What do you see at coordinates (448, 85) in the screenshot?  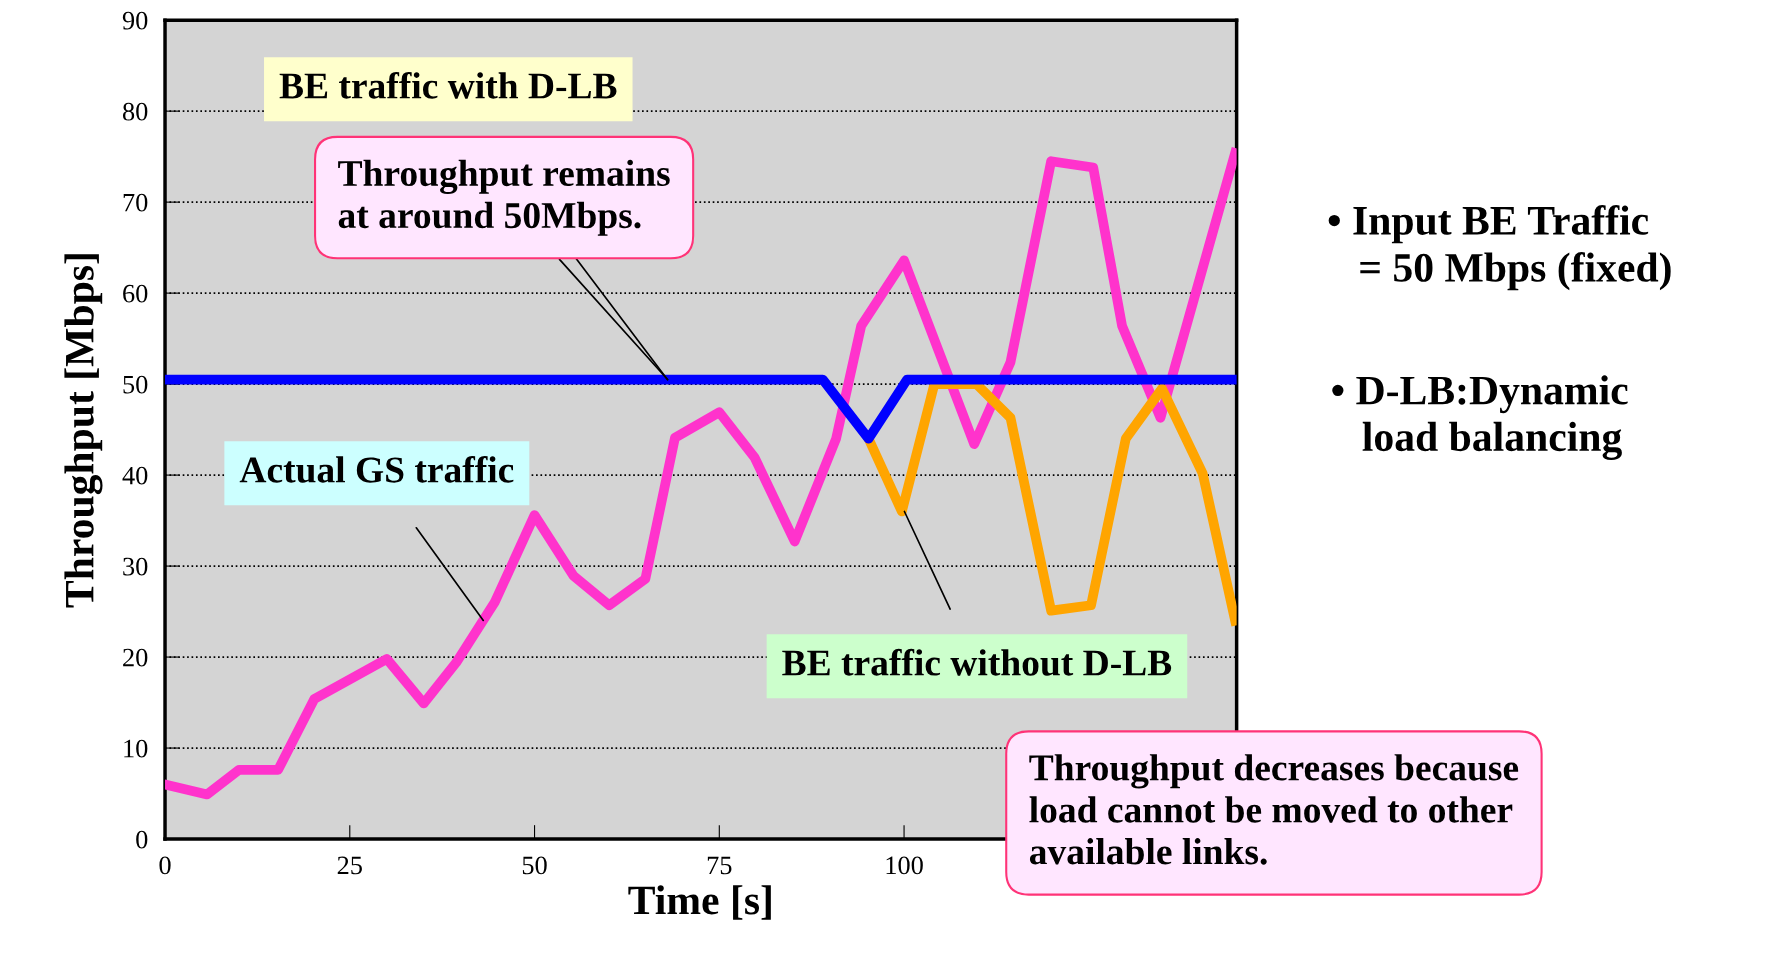 I see `text: BE traffic with D-LB` at bounding box center [448, 85].